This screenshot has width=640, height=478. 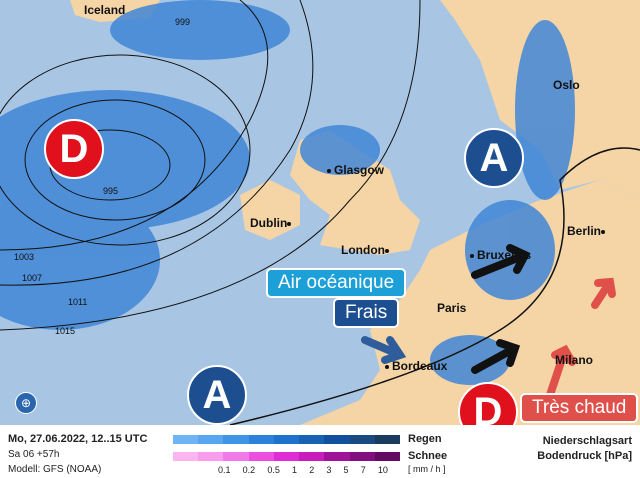 What do you see at coordinates (382, 470) in the screenshot?
I see `tick-label: 10` at bounding box center [382, 470].